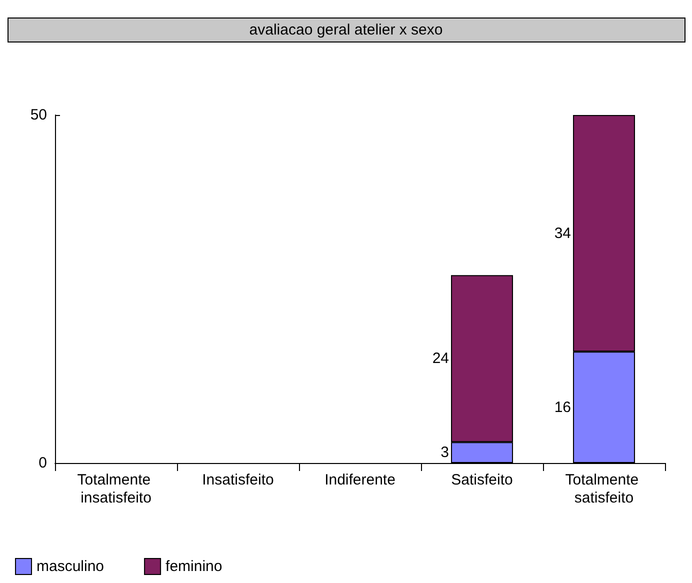 The height and width of the screenshot is (583, 692). Describe the element at coordinates (346, 30) in the screenshot. I see `chart-title: avaliacao geral atelier x sexo` at that location.